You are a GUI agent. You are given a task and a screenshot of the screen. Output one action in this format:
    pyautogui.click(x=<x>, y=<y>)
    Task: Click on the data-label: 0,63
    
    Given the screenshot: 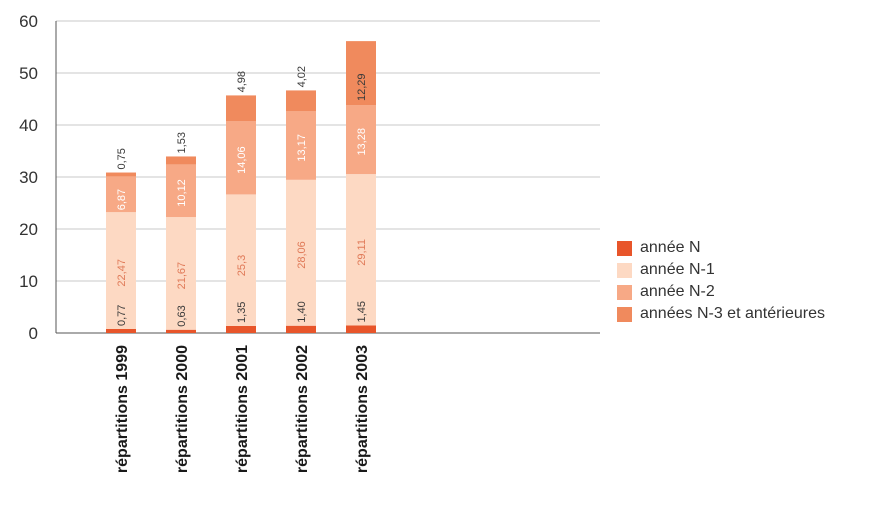 What is the action you would take?
    pyautogui.click(x=182, y=315)
    